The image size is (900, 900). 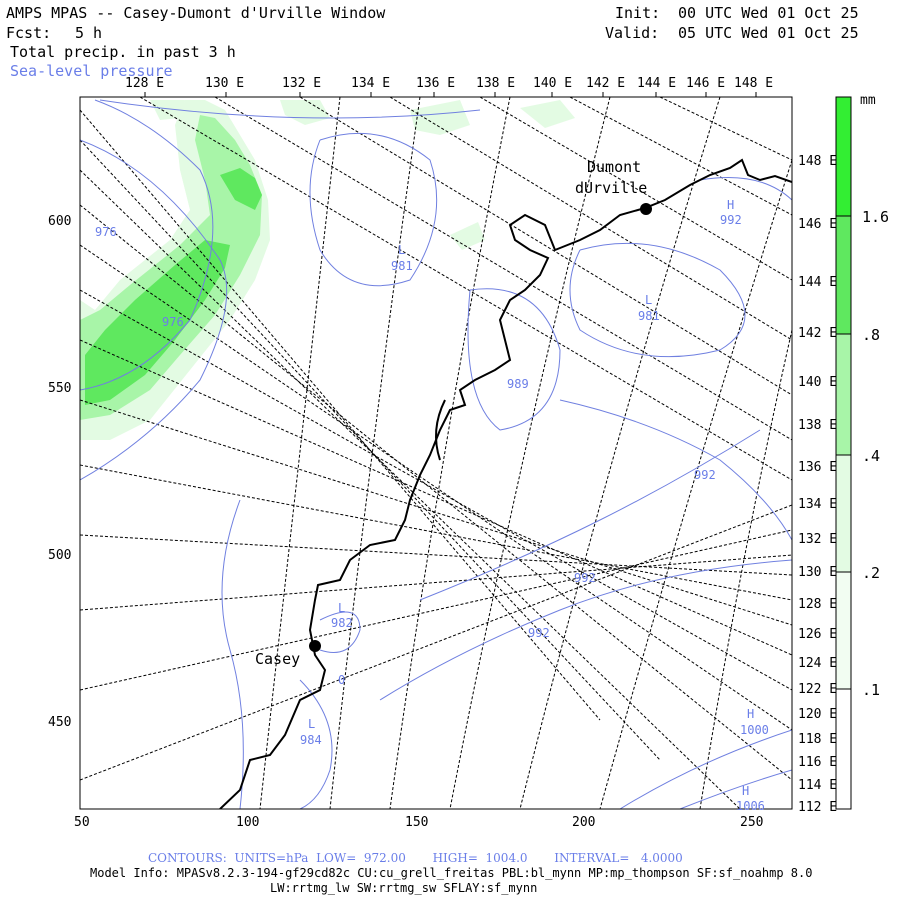 What do you see at coordinates (584, 822) in the screenshot?
I see `x-tick-label: 200` at bounding box center [584, 822].